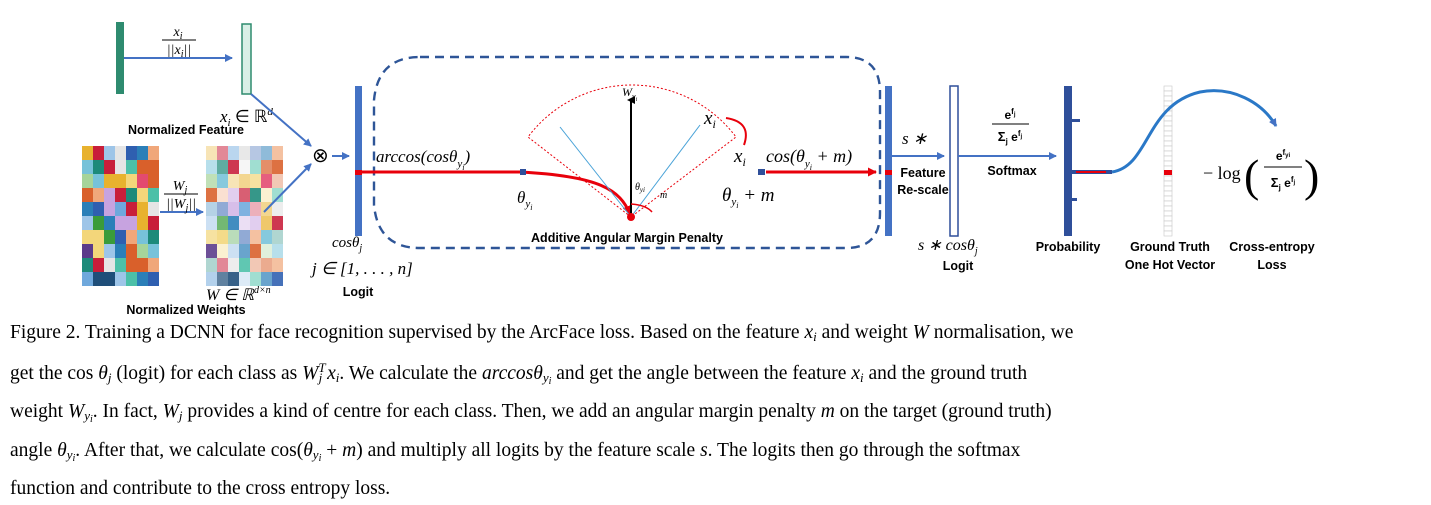 Image resolution: width=1431 pixels, height=505 pixels. What do you see at coordinates (640, 188) in the screenshot?
I see `theta-small-label: θyi` at bounding box center [640, 188].